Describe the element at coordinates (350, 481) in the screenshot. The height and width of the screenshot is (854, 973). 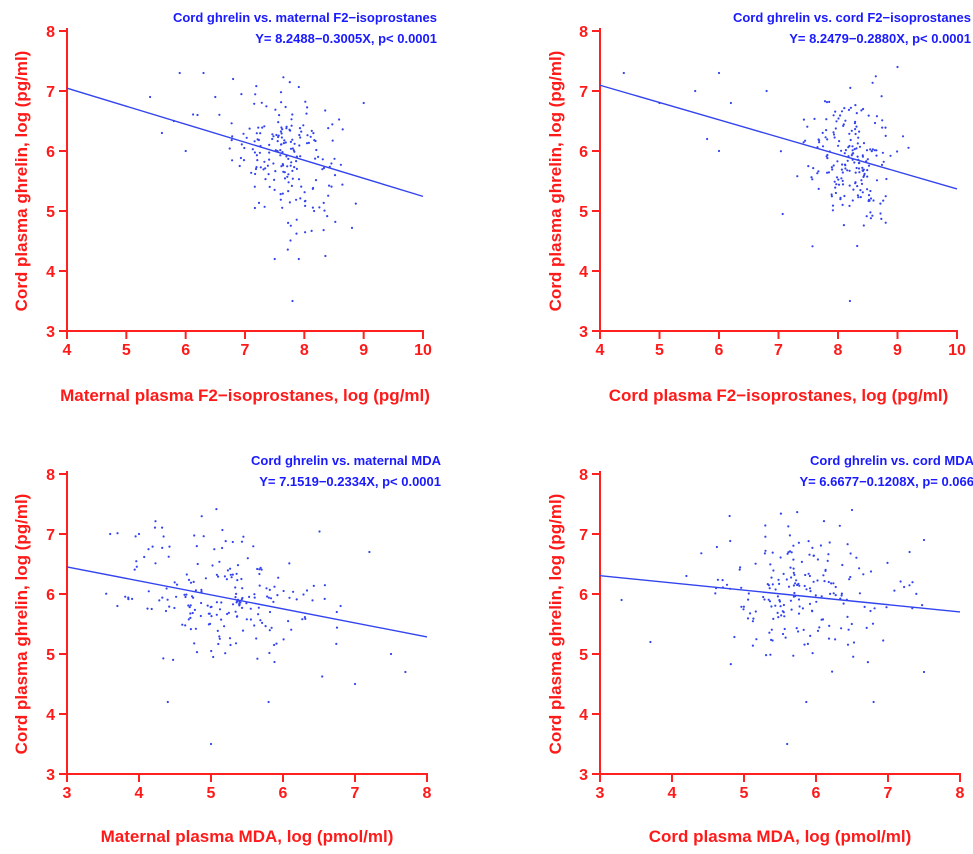
I see `regression-equation: Y= 7.1519−0.2334X, p< 0.0001` at that location.